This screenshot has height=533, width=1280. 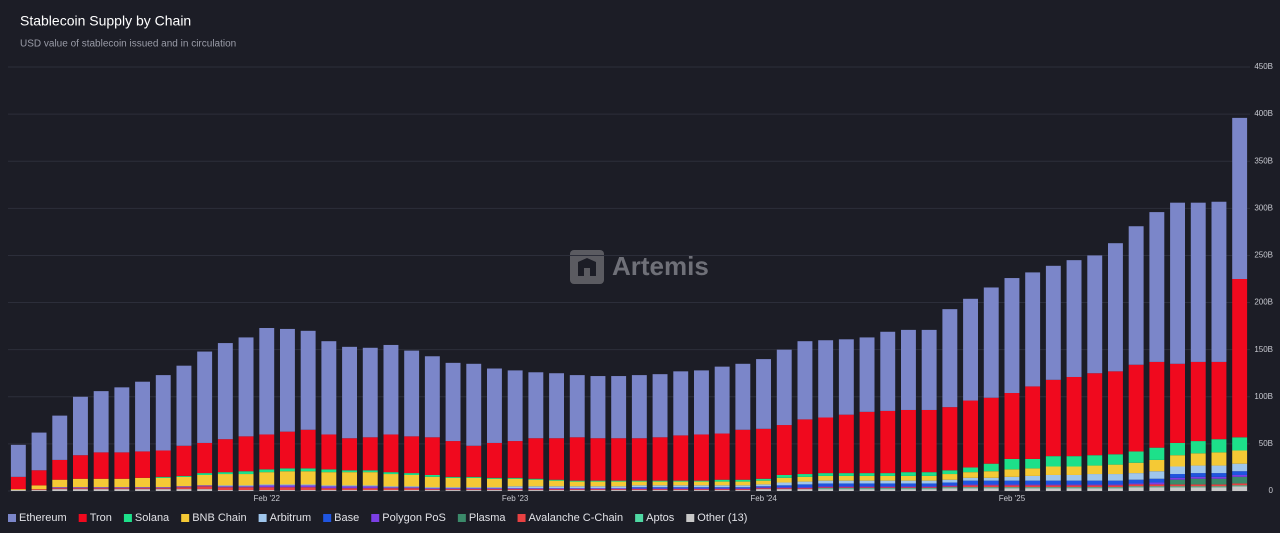 What do you see at coordinates (1263, 255) in the screenshot?
I see `y-tick-label: 250B` at bounding box center [1263, 255].